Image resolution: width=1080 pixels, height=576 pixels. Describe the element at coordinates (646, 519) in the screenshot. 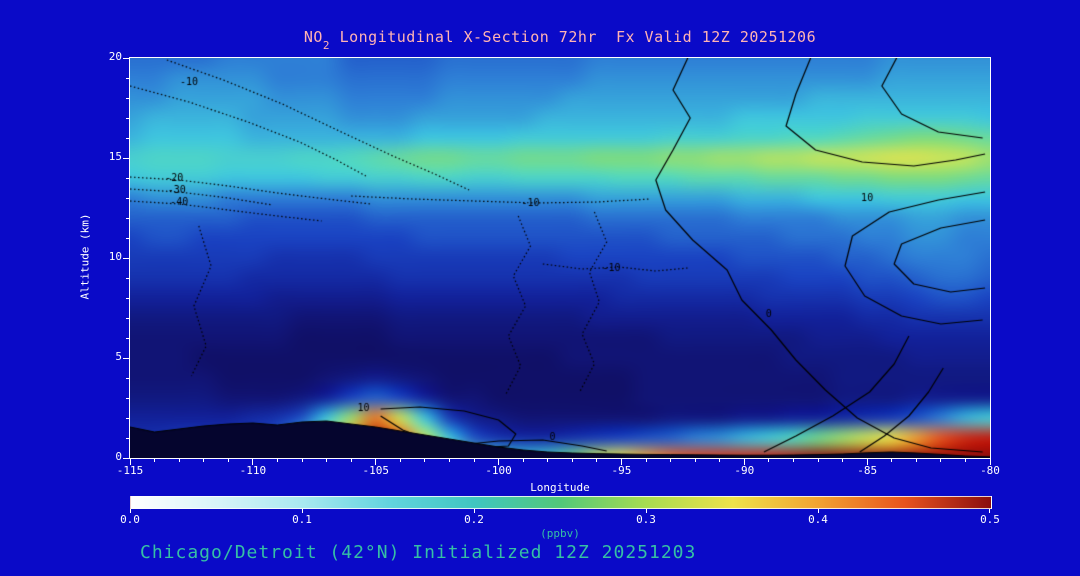

I see `colorbar-tick-label: 0.3` at that location.